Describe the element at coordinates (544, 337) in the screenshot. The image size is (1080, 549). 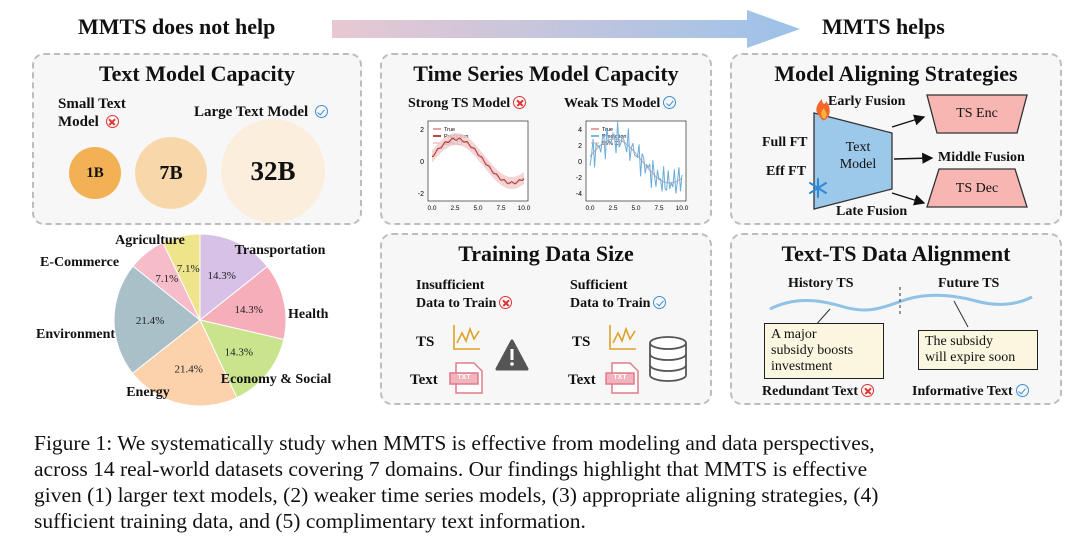
I see `chart-icon` at that location.